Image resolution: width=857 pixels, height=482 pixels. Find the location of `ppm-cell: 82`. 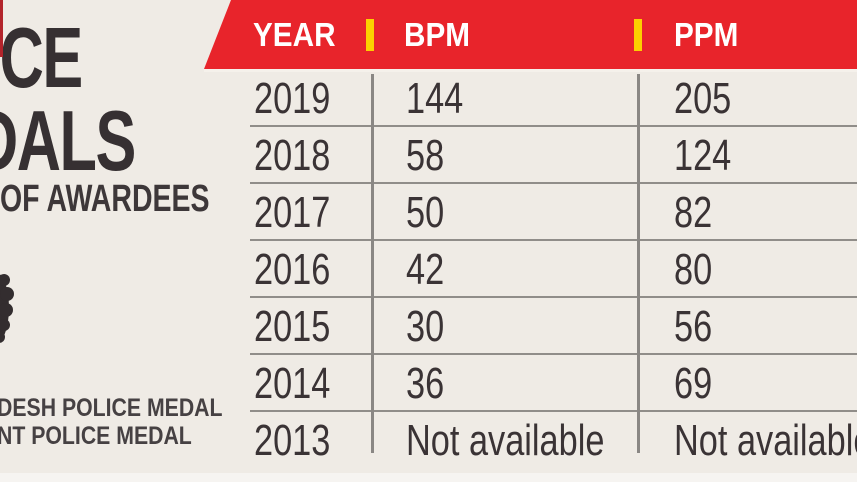

ppm-cell: 82 is located at coordinates (693, 212).